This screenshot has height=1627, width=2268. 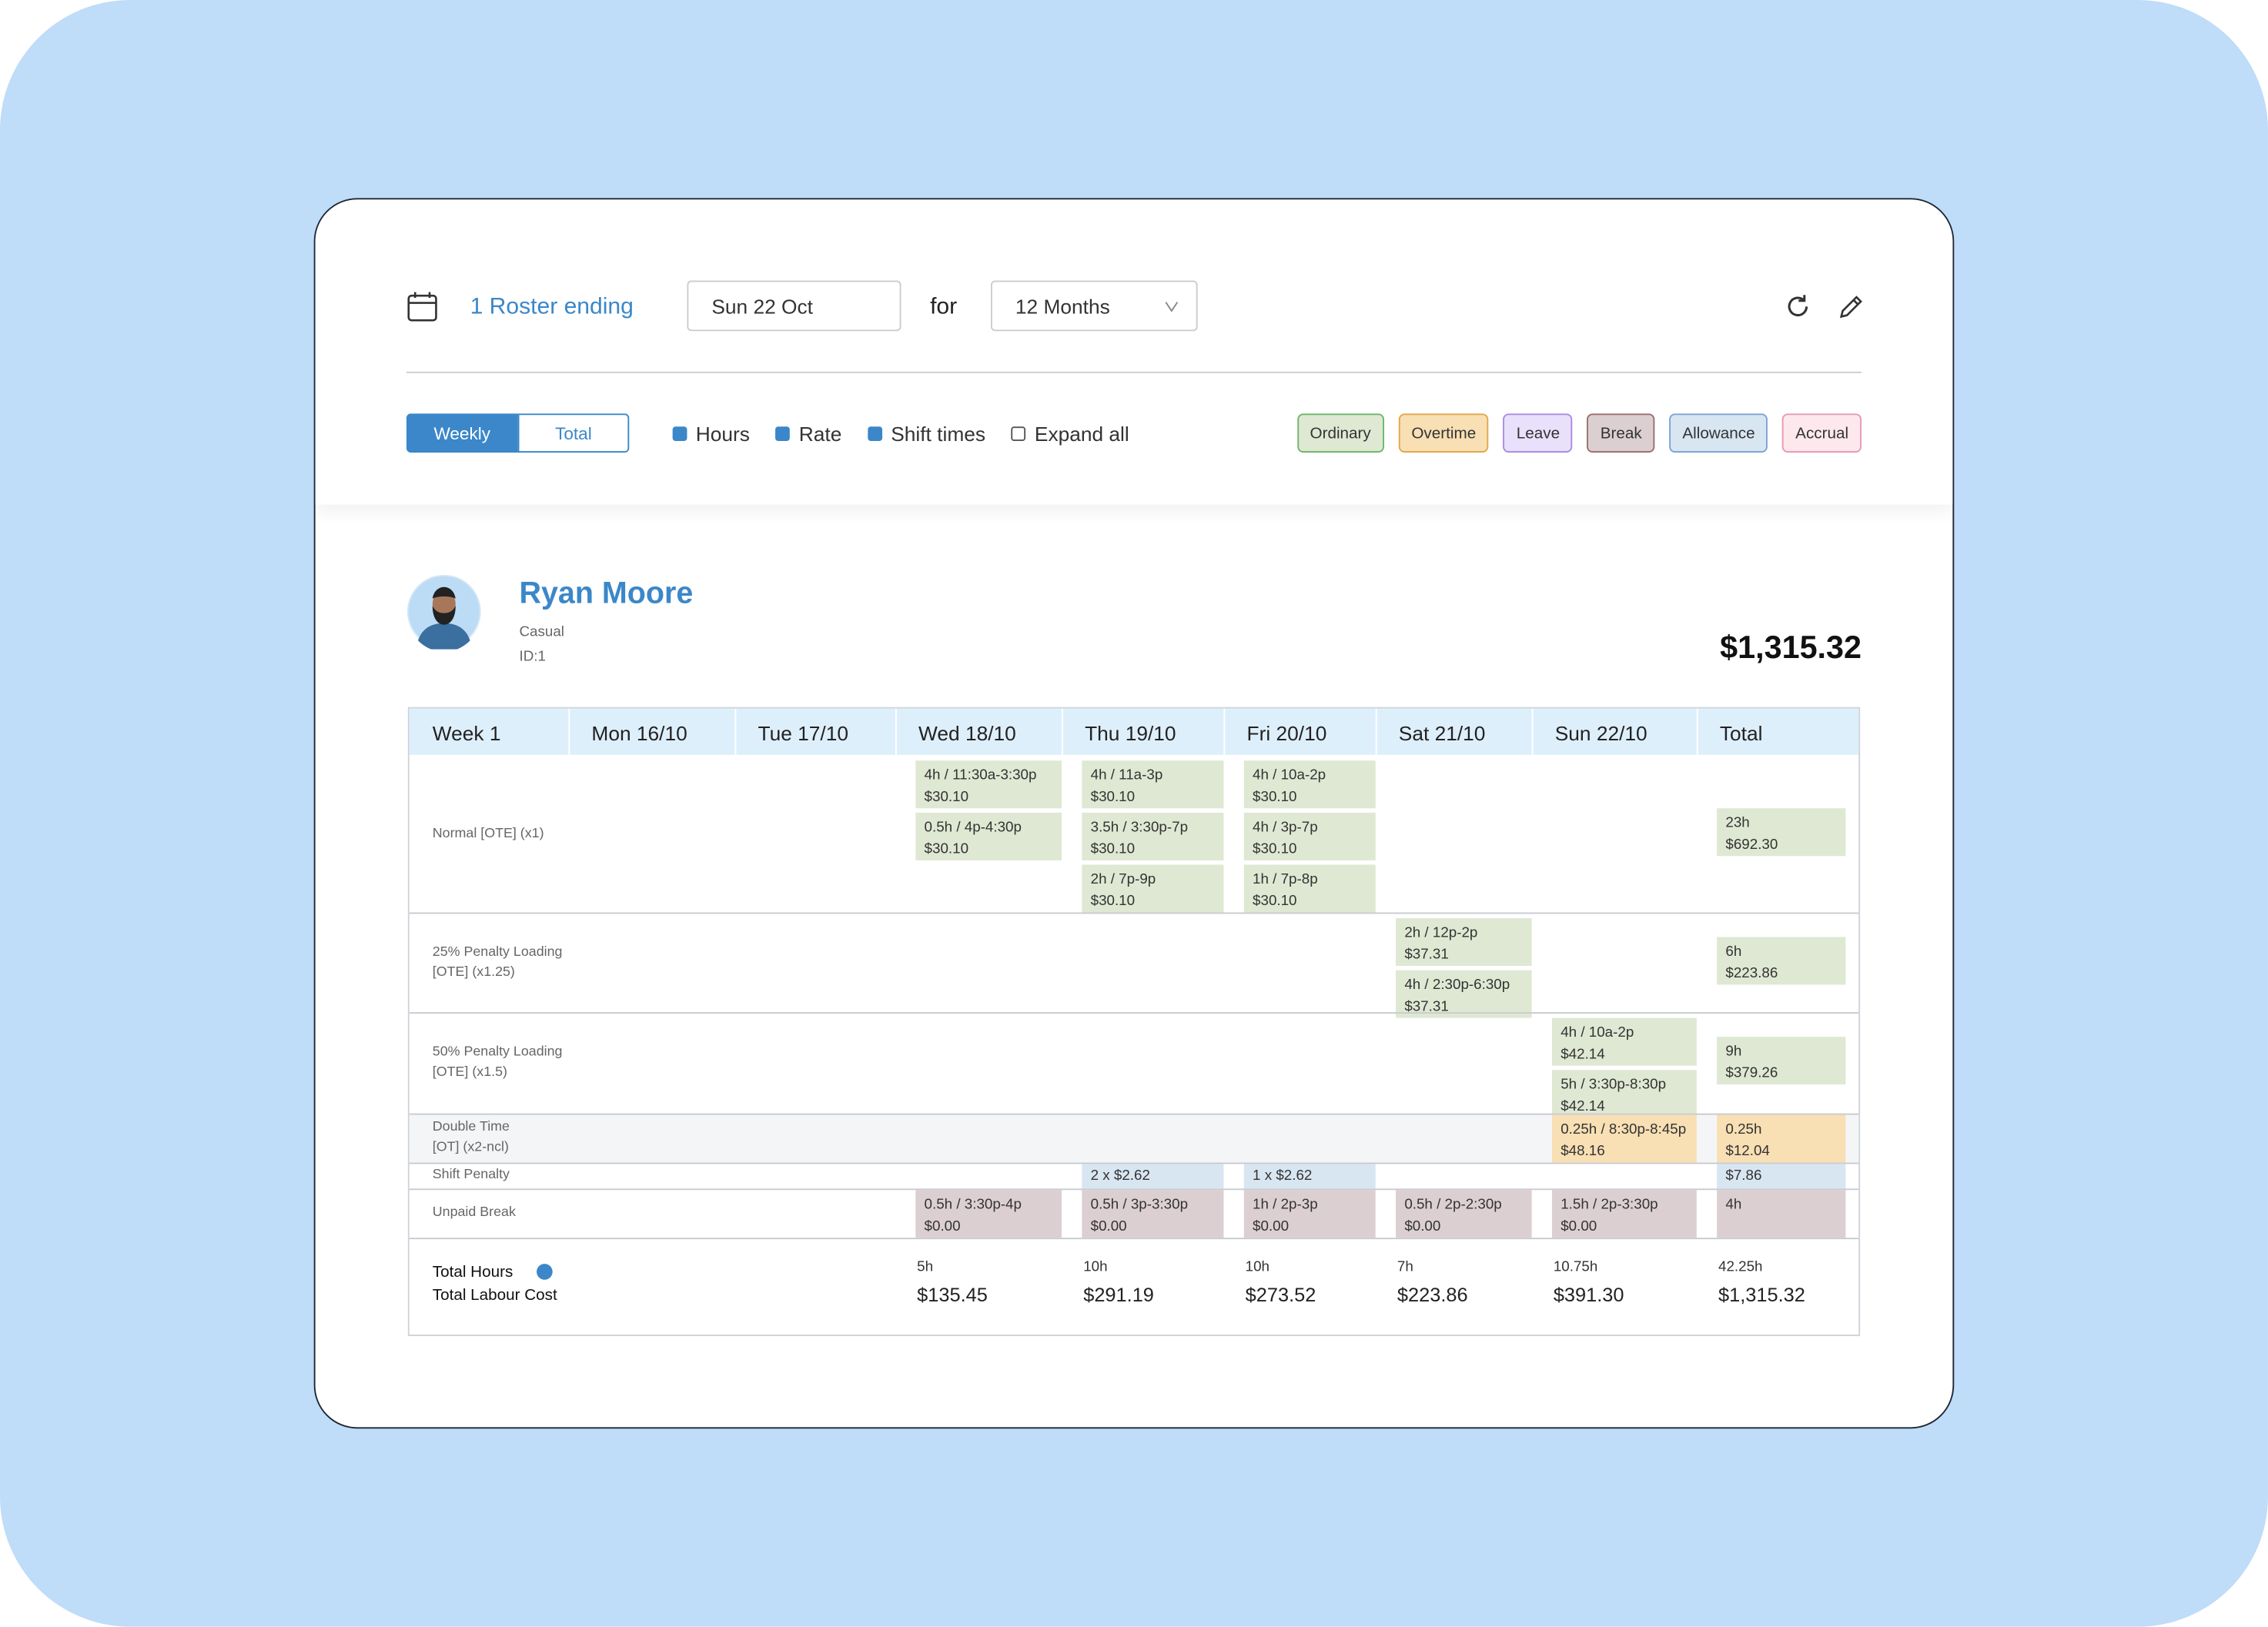 I want to click on shift-chip: 0.5h / 3p-3:30p $0.00, so click(x=1153, y=1214).